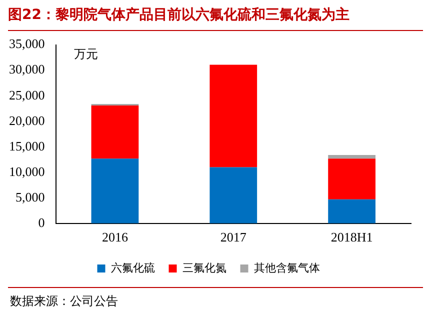 The image size is (431, 321). What do you see at coordinates (204, 267) in the screenshot?
I see `legend-label: 三氟化氮` at bounding box center [204, 267].